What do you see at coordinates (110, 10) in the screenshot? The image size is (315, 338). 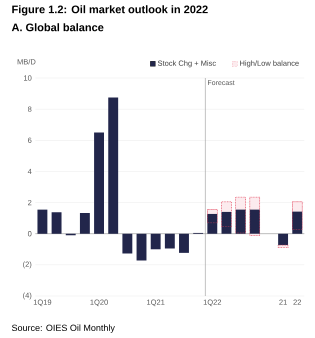 I see `chart-title: Figure 1.2: Oil market outlook in 2022` at bounding box center [110, 10].